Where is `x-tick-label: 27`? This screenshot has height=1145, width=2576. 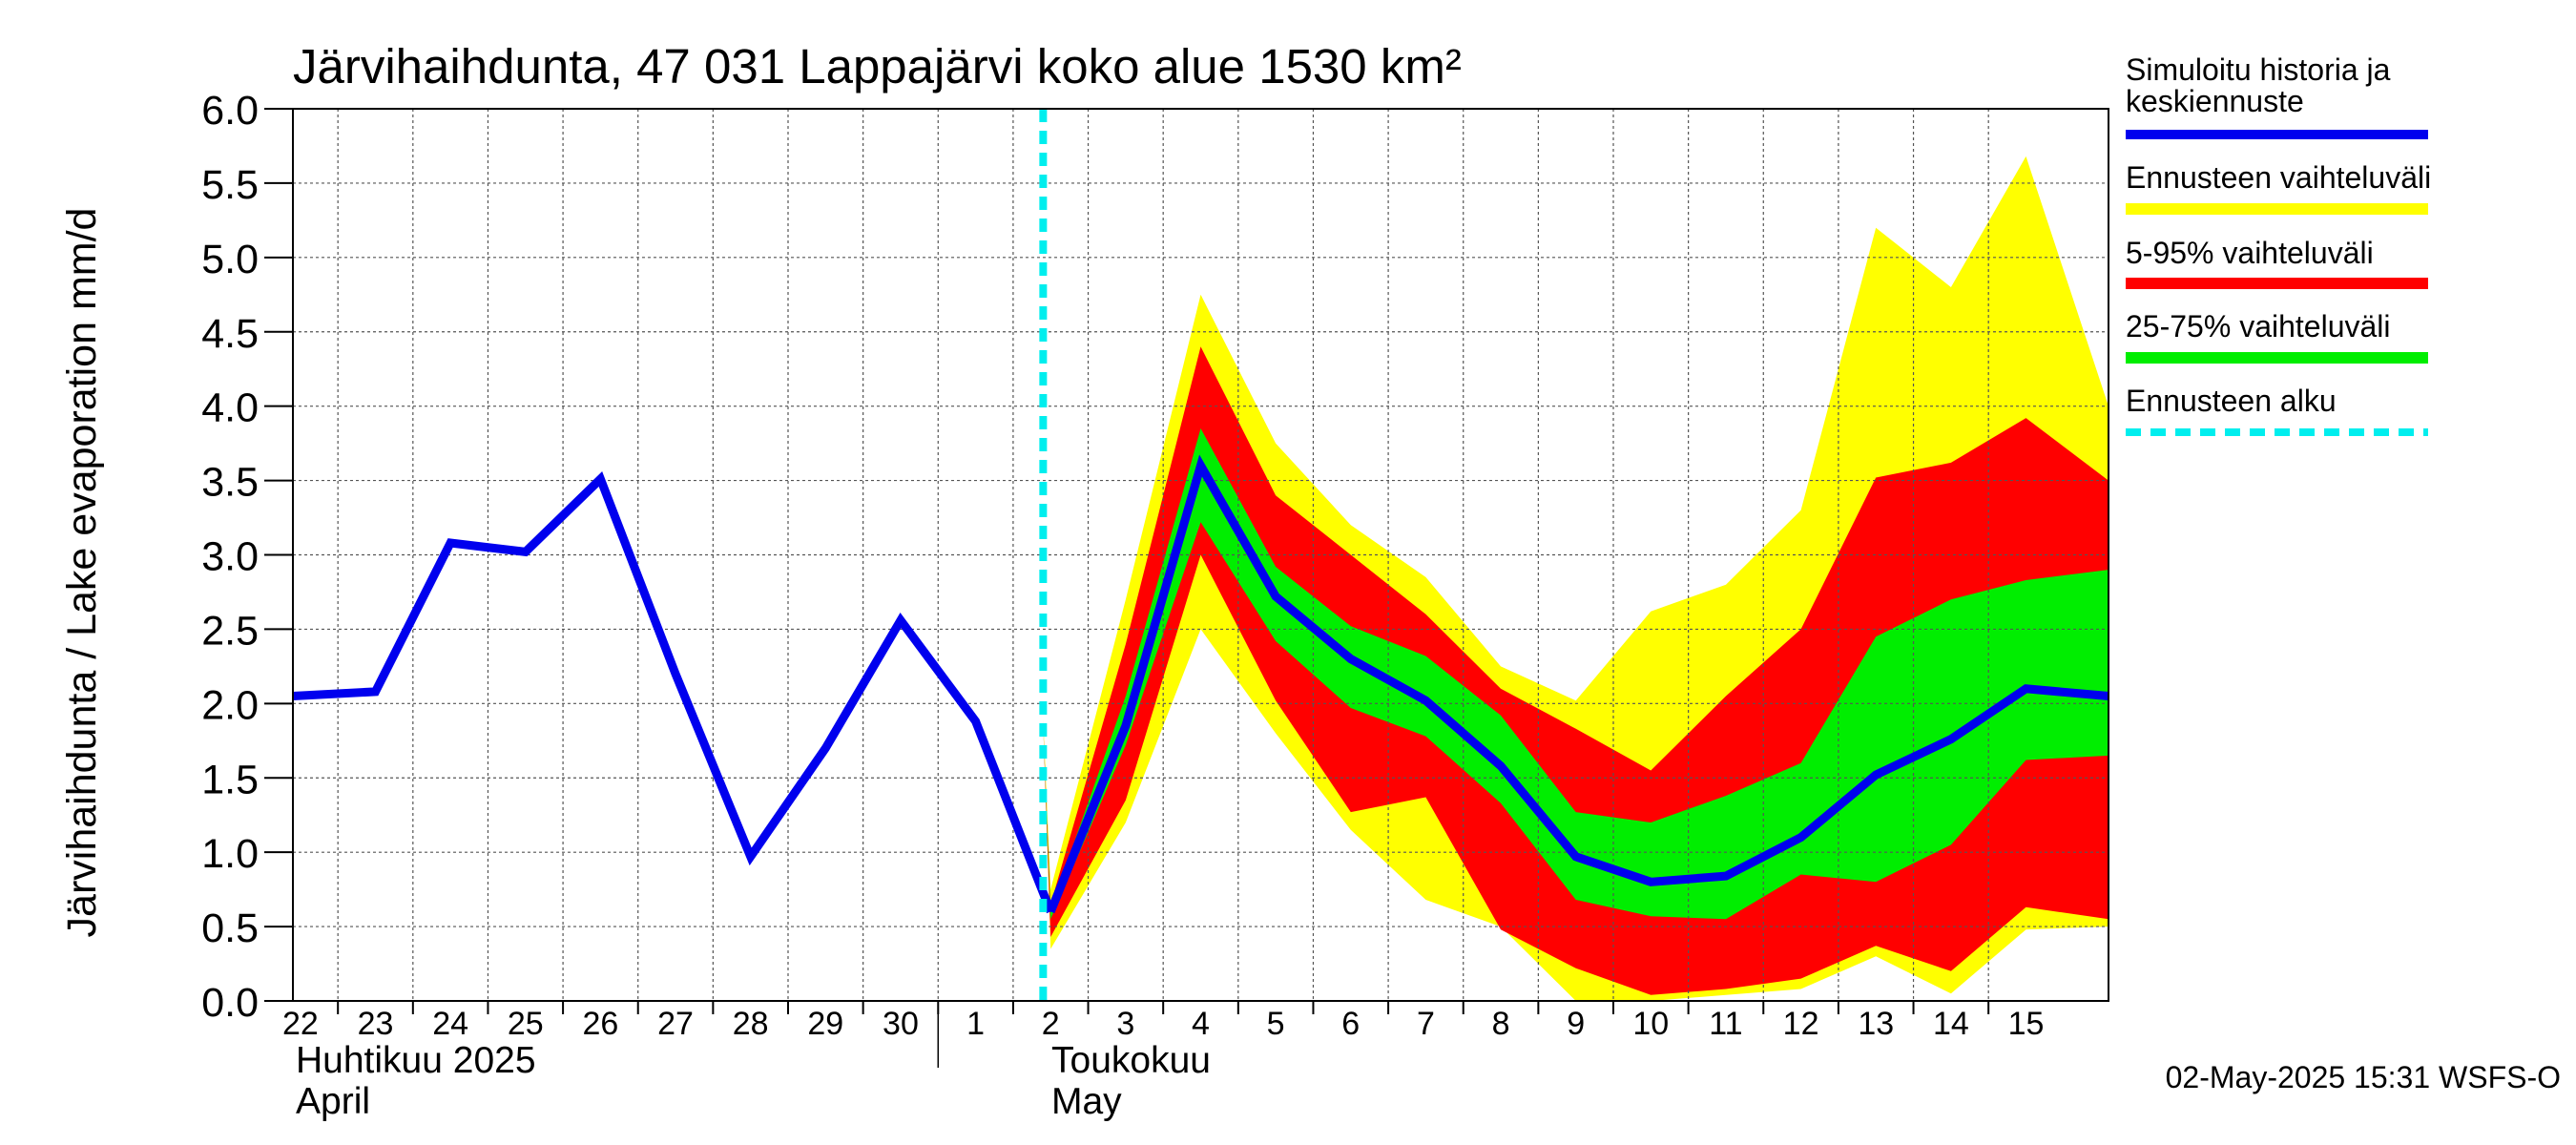 x-tick-label: 27 is located at coordinates (675, 1024).